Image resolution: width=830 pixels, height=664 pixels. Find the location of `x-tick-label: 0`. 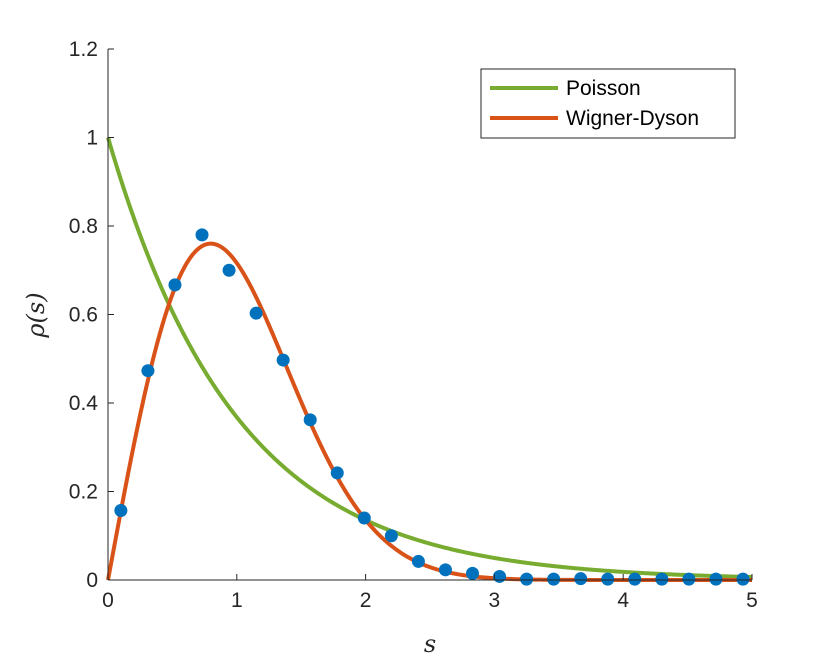

x-tick-label: 0 is located at coordinates (108, 600).